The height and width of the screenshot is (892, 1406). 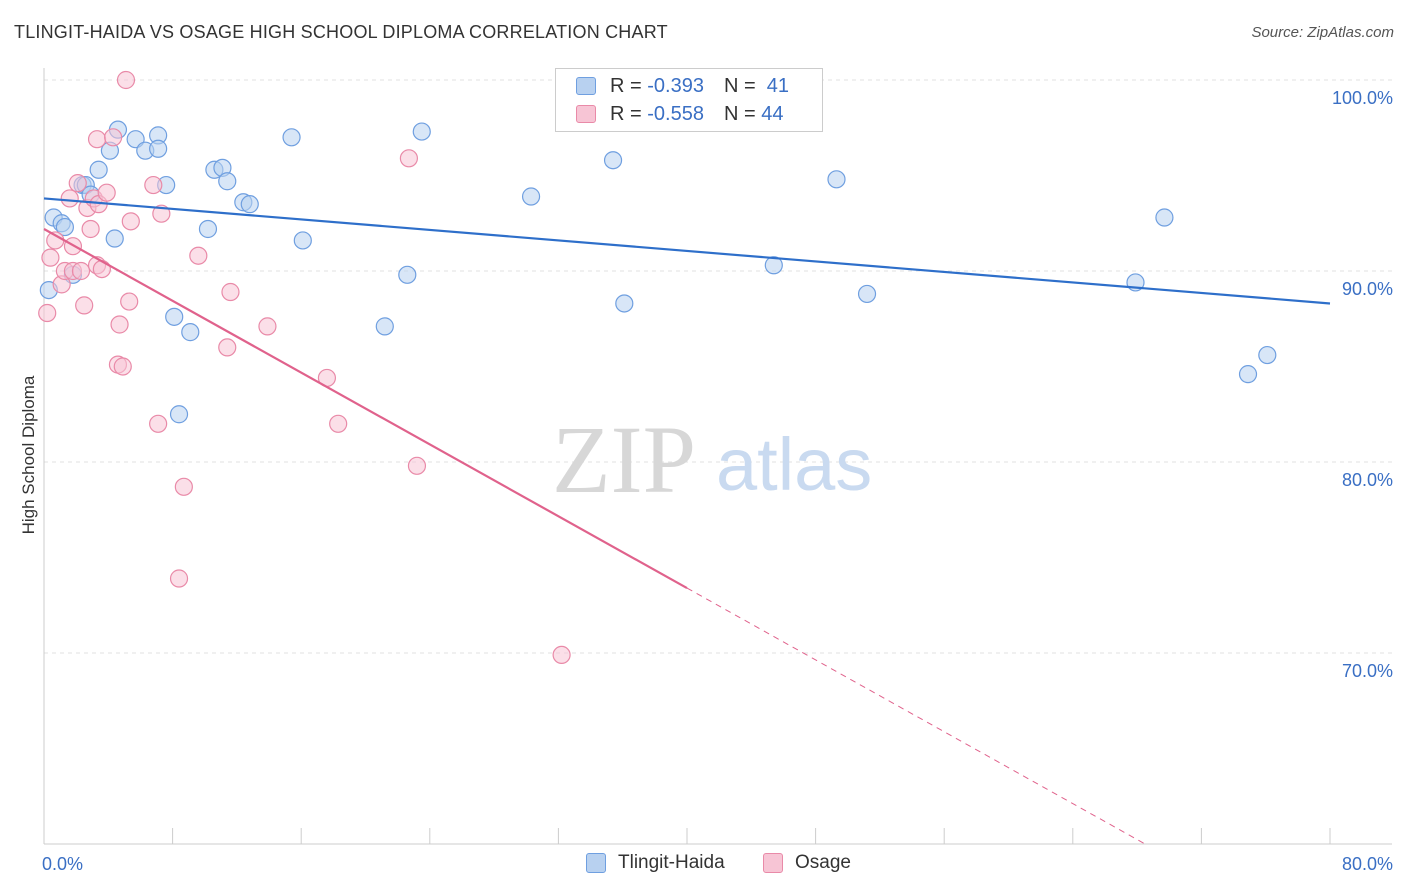 I want to click on series-legend-item-osage: Osage, so click(x=807, y=863).